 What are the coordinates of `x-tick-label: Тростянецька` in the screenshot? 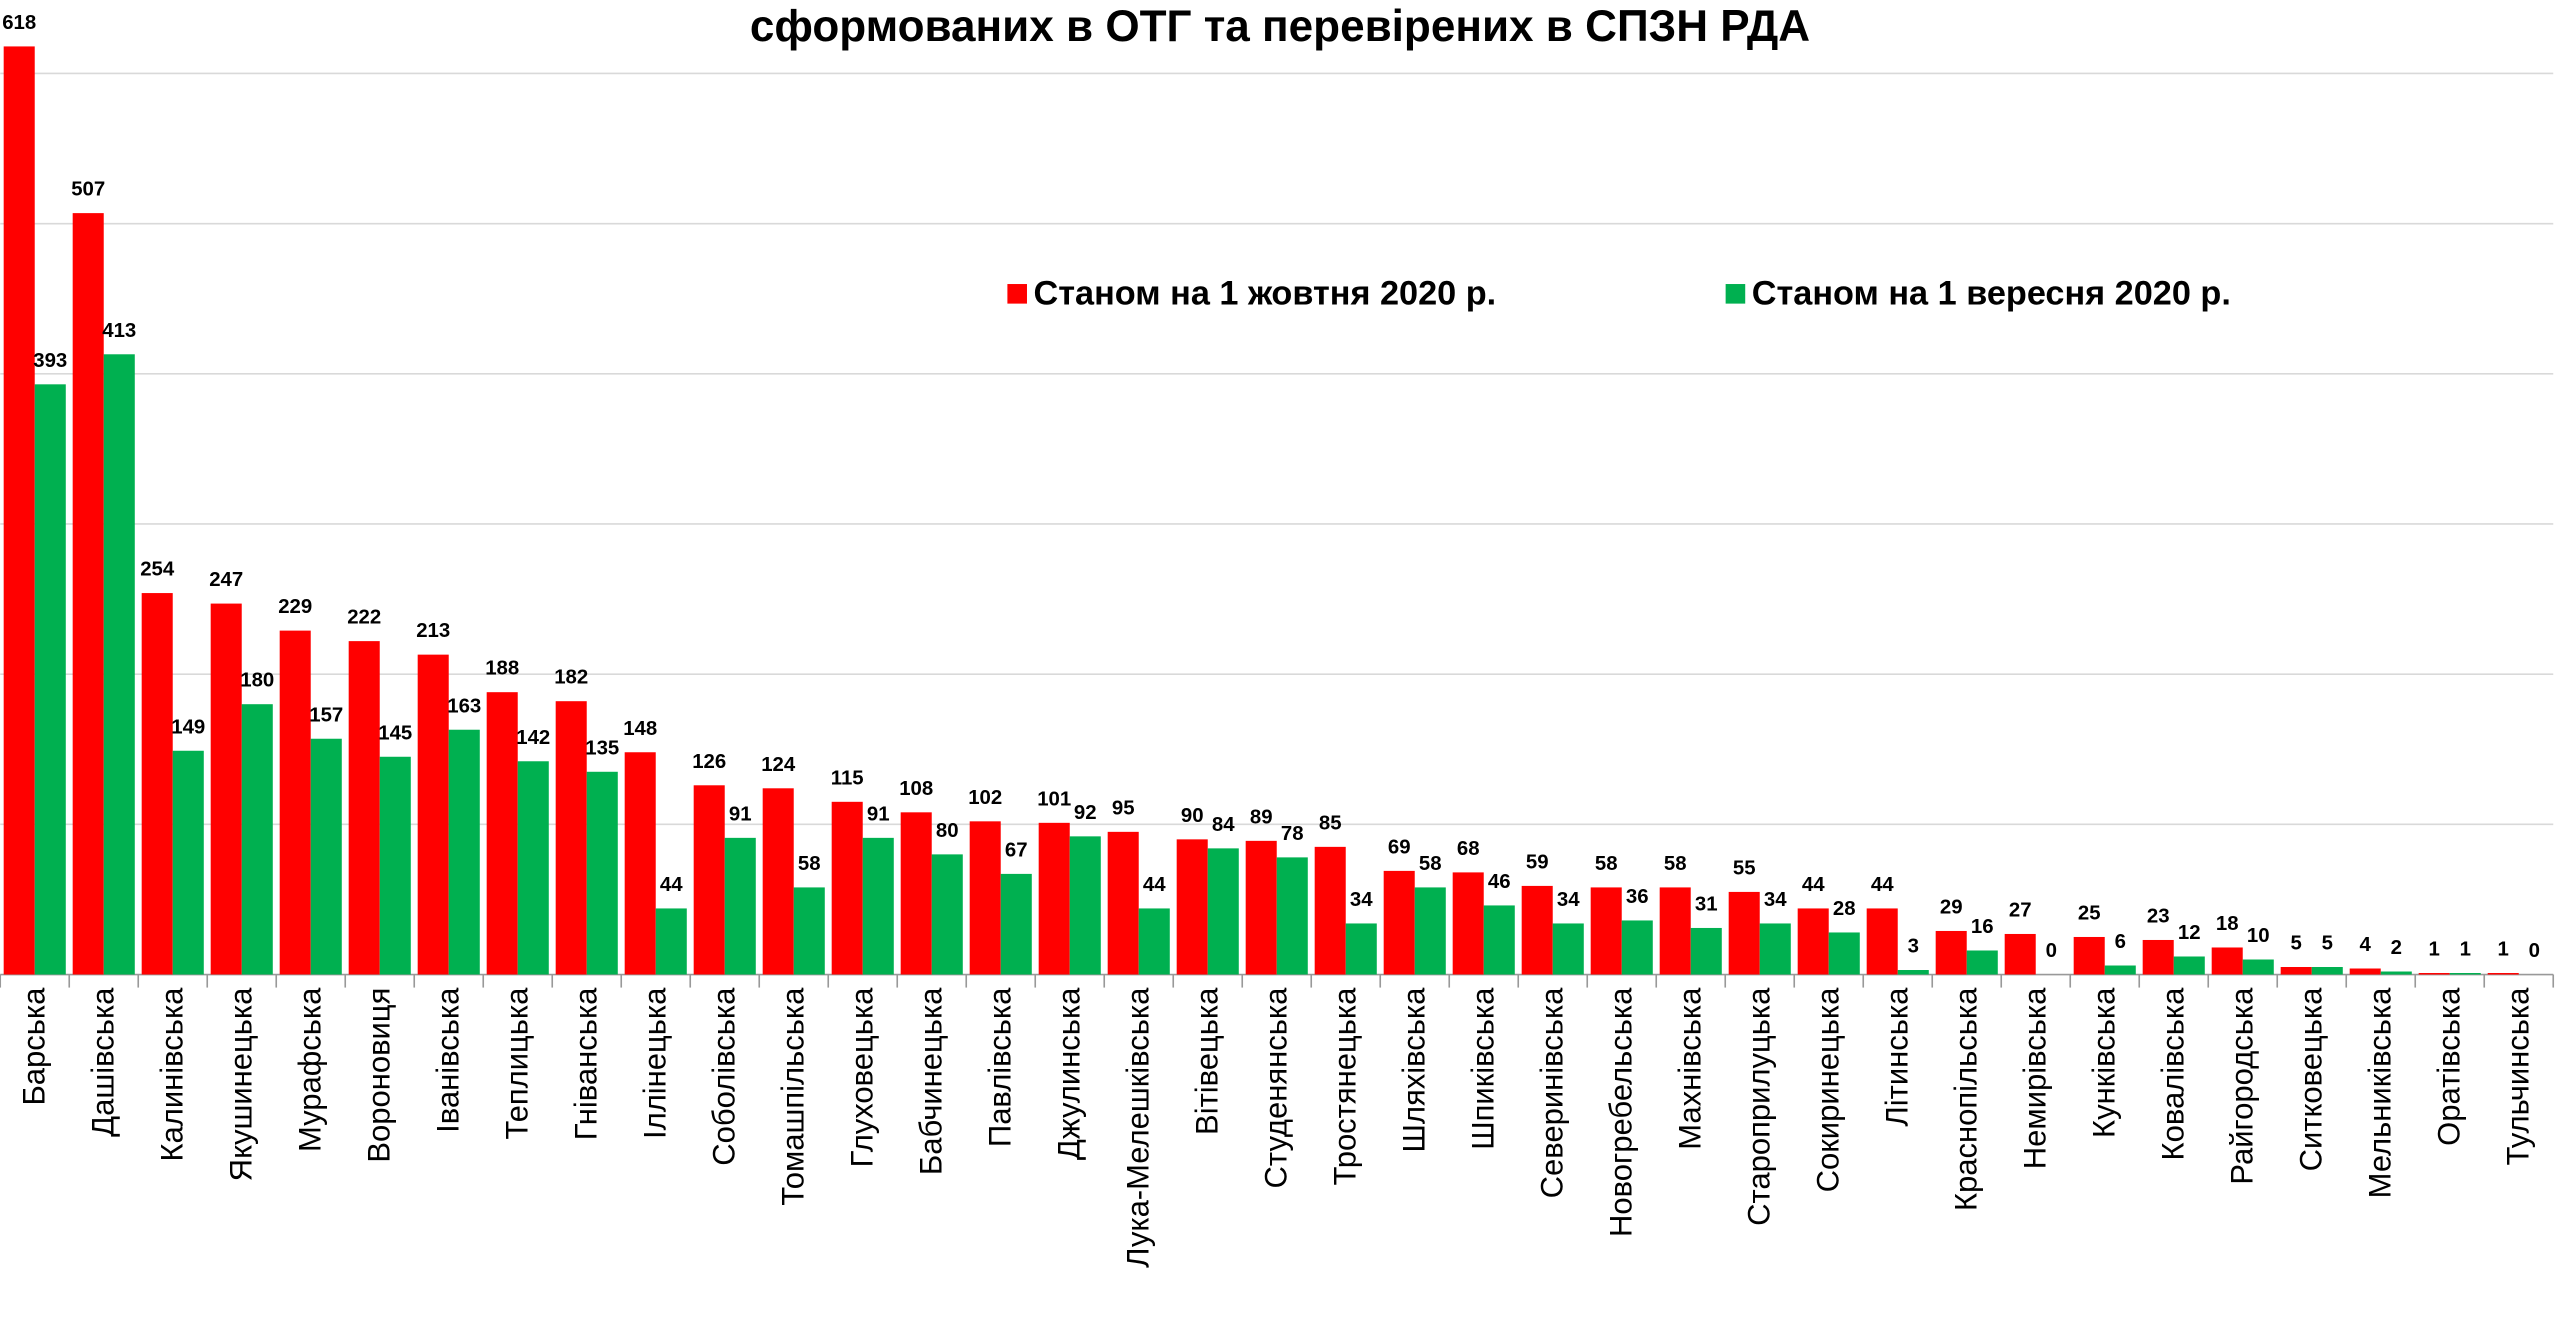 It's located at (1345, 1086).